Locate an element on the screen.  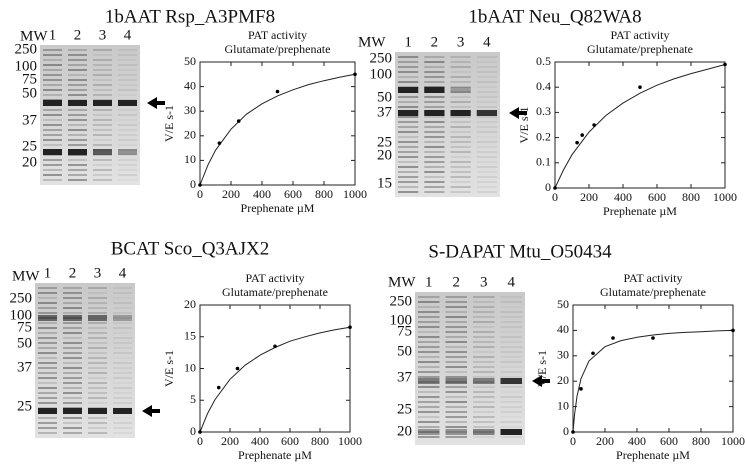
lane-label: 3 is located at coordinates (484, 282).